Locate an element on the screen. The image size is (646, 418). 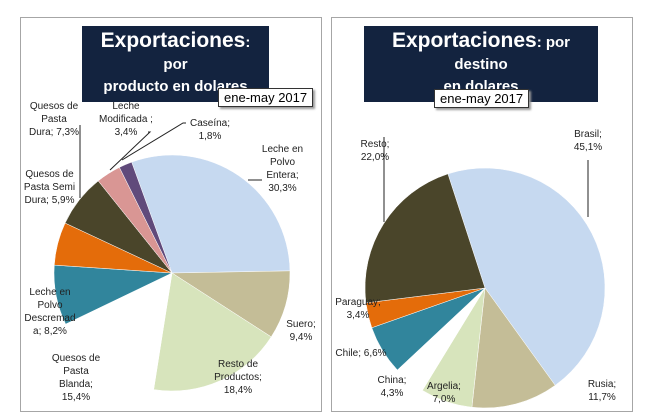
pie-slice-case-na is located at coordinates (146, 217).